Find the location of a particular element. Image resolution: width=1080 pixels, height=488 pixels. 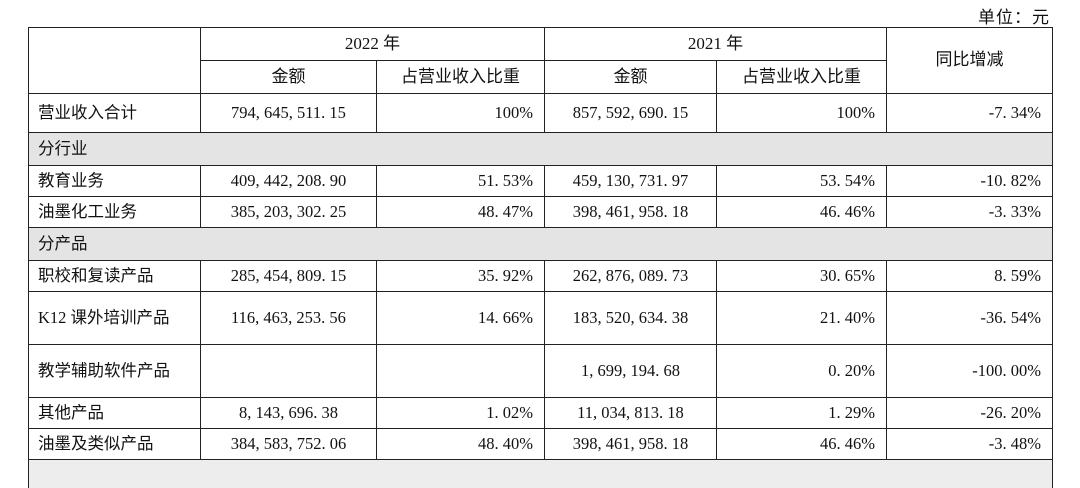

header-year-2021: 2021 年 is located at coordinates (716, 44).